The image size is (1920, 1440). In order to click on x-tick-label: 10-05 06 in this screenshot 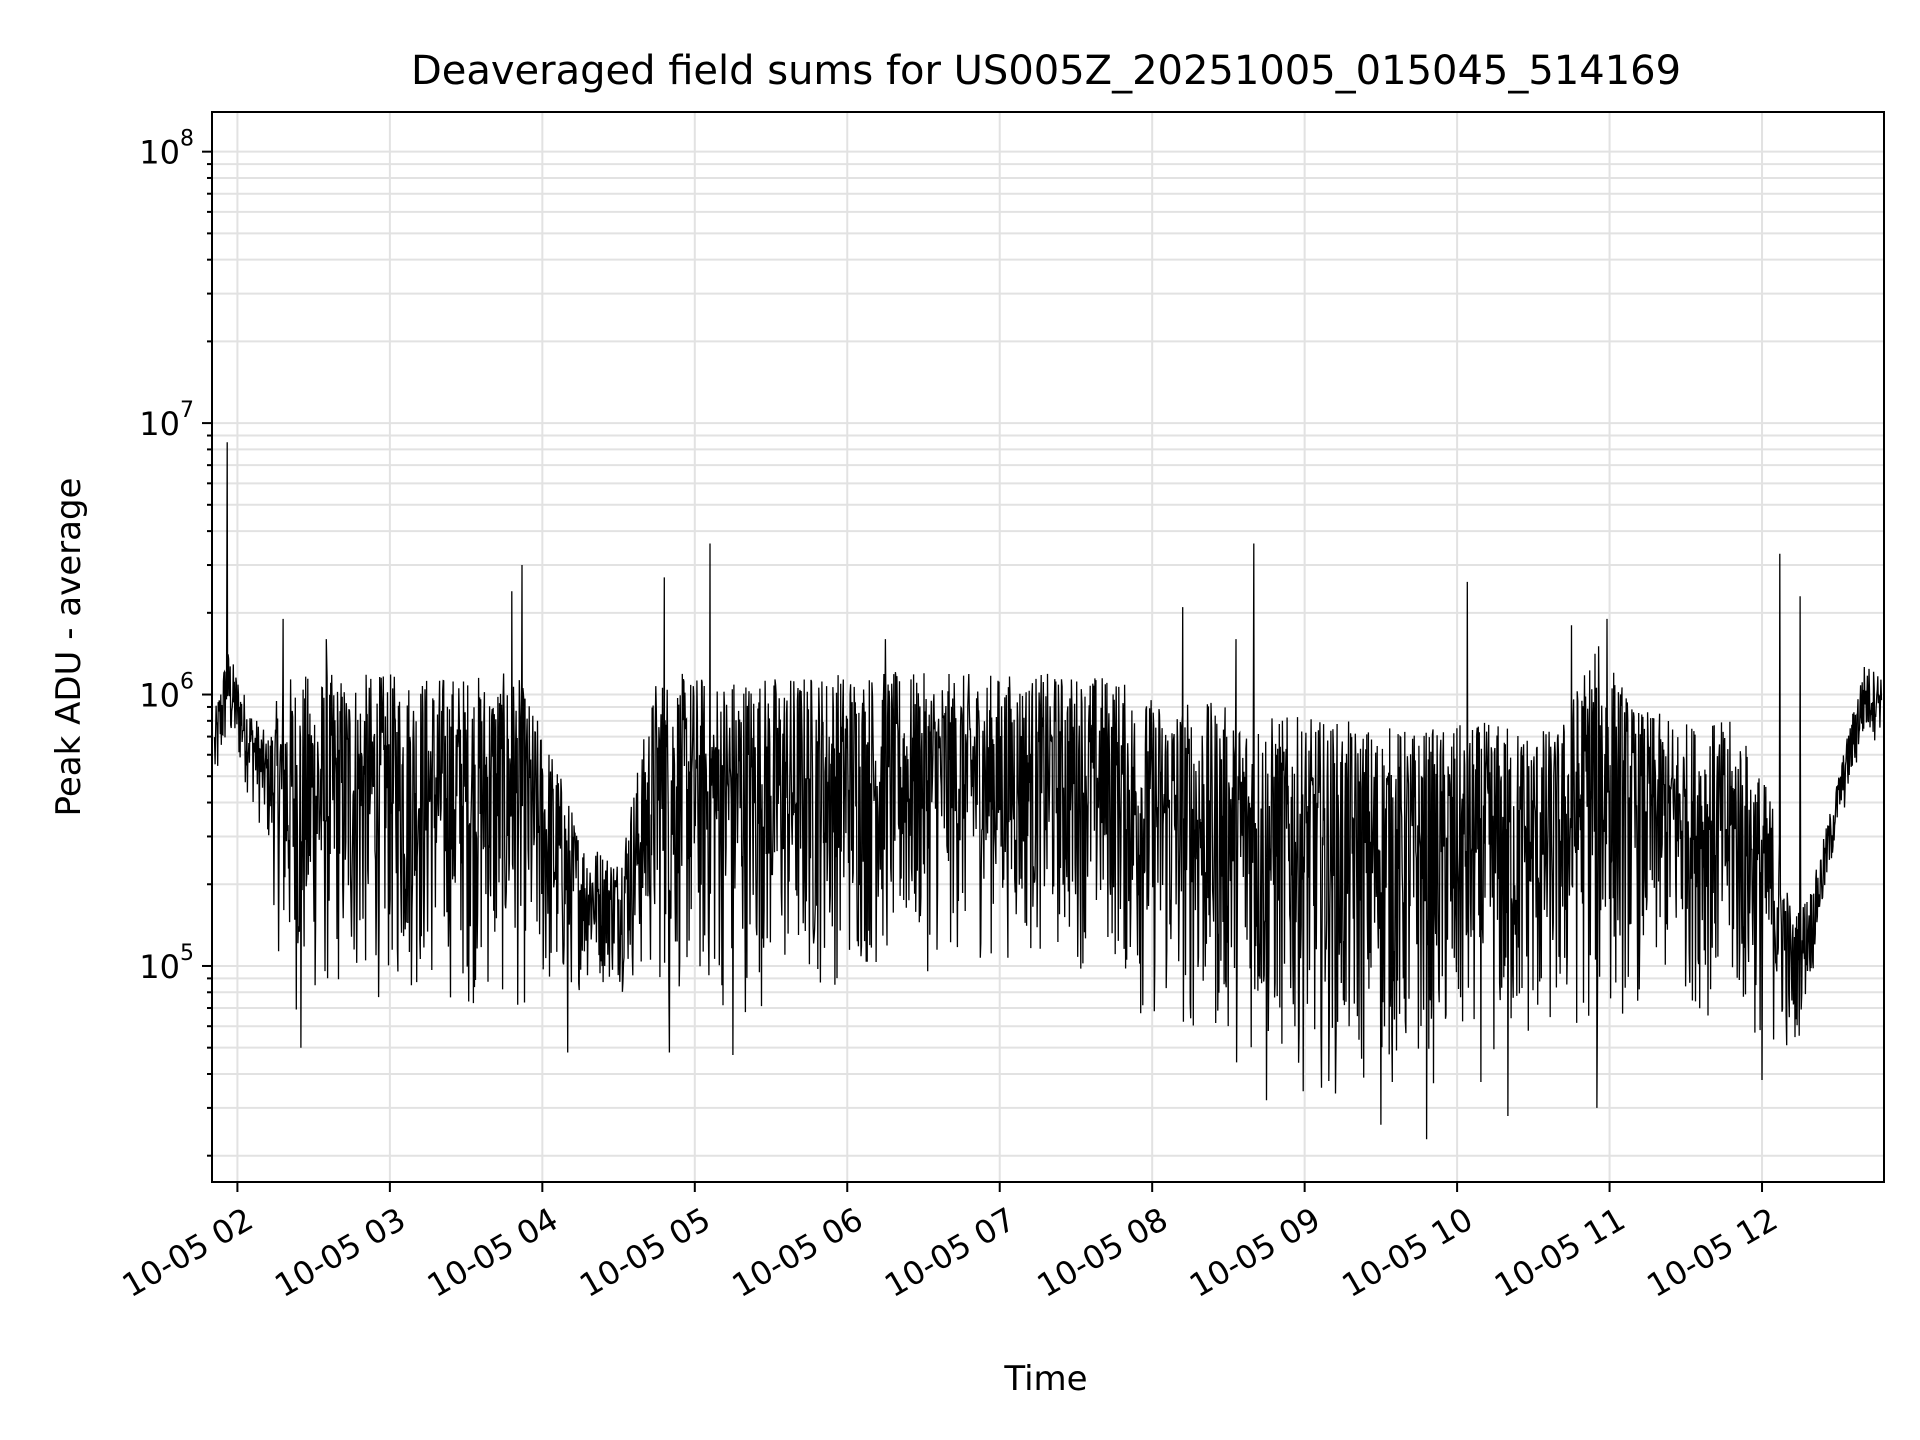, I will do `click(798, 1252)`.